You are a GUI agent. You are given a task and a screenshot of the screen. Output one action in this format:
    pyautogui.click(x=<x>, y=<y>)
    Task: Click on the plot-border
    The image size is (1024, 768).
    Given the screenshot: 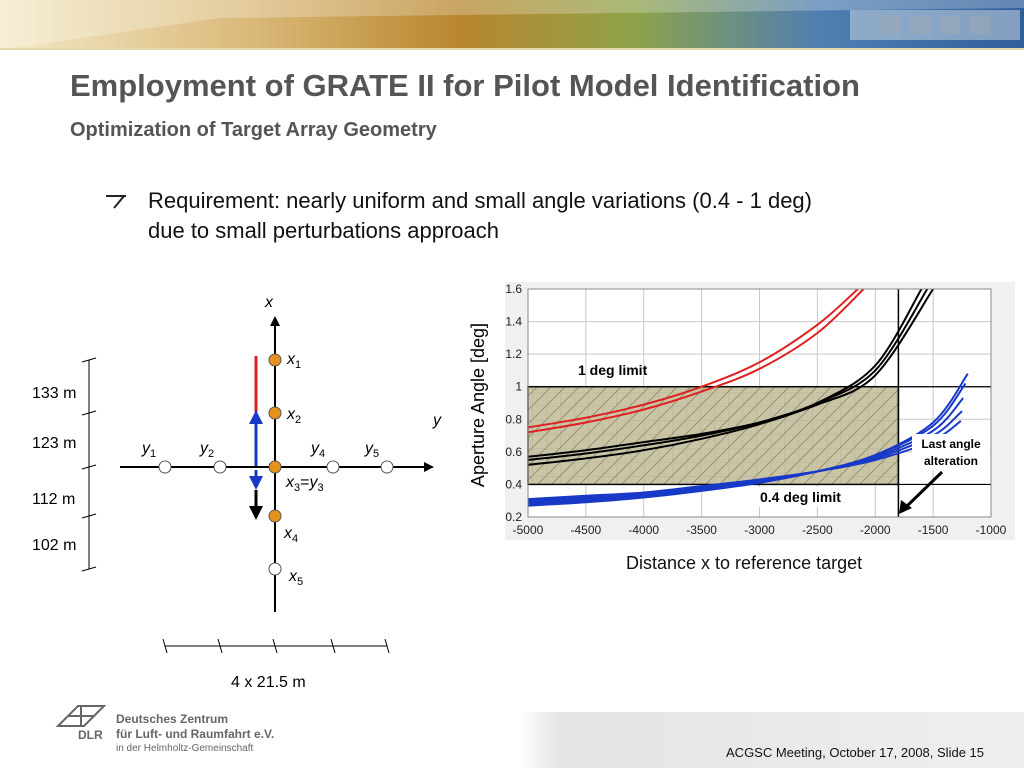 What is the action you would take?
    pyautogui.click(x=759, y=403)
    